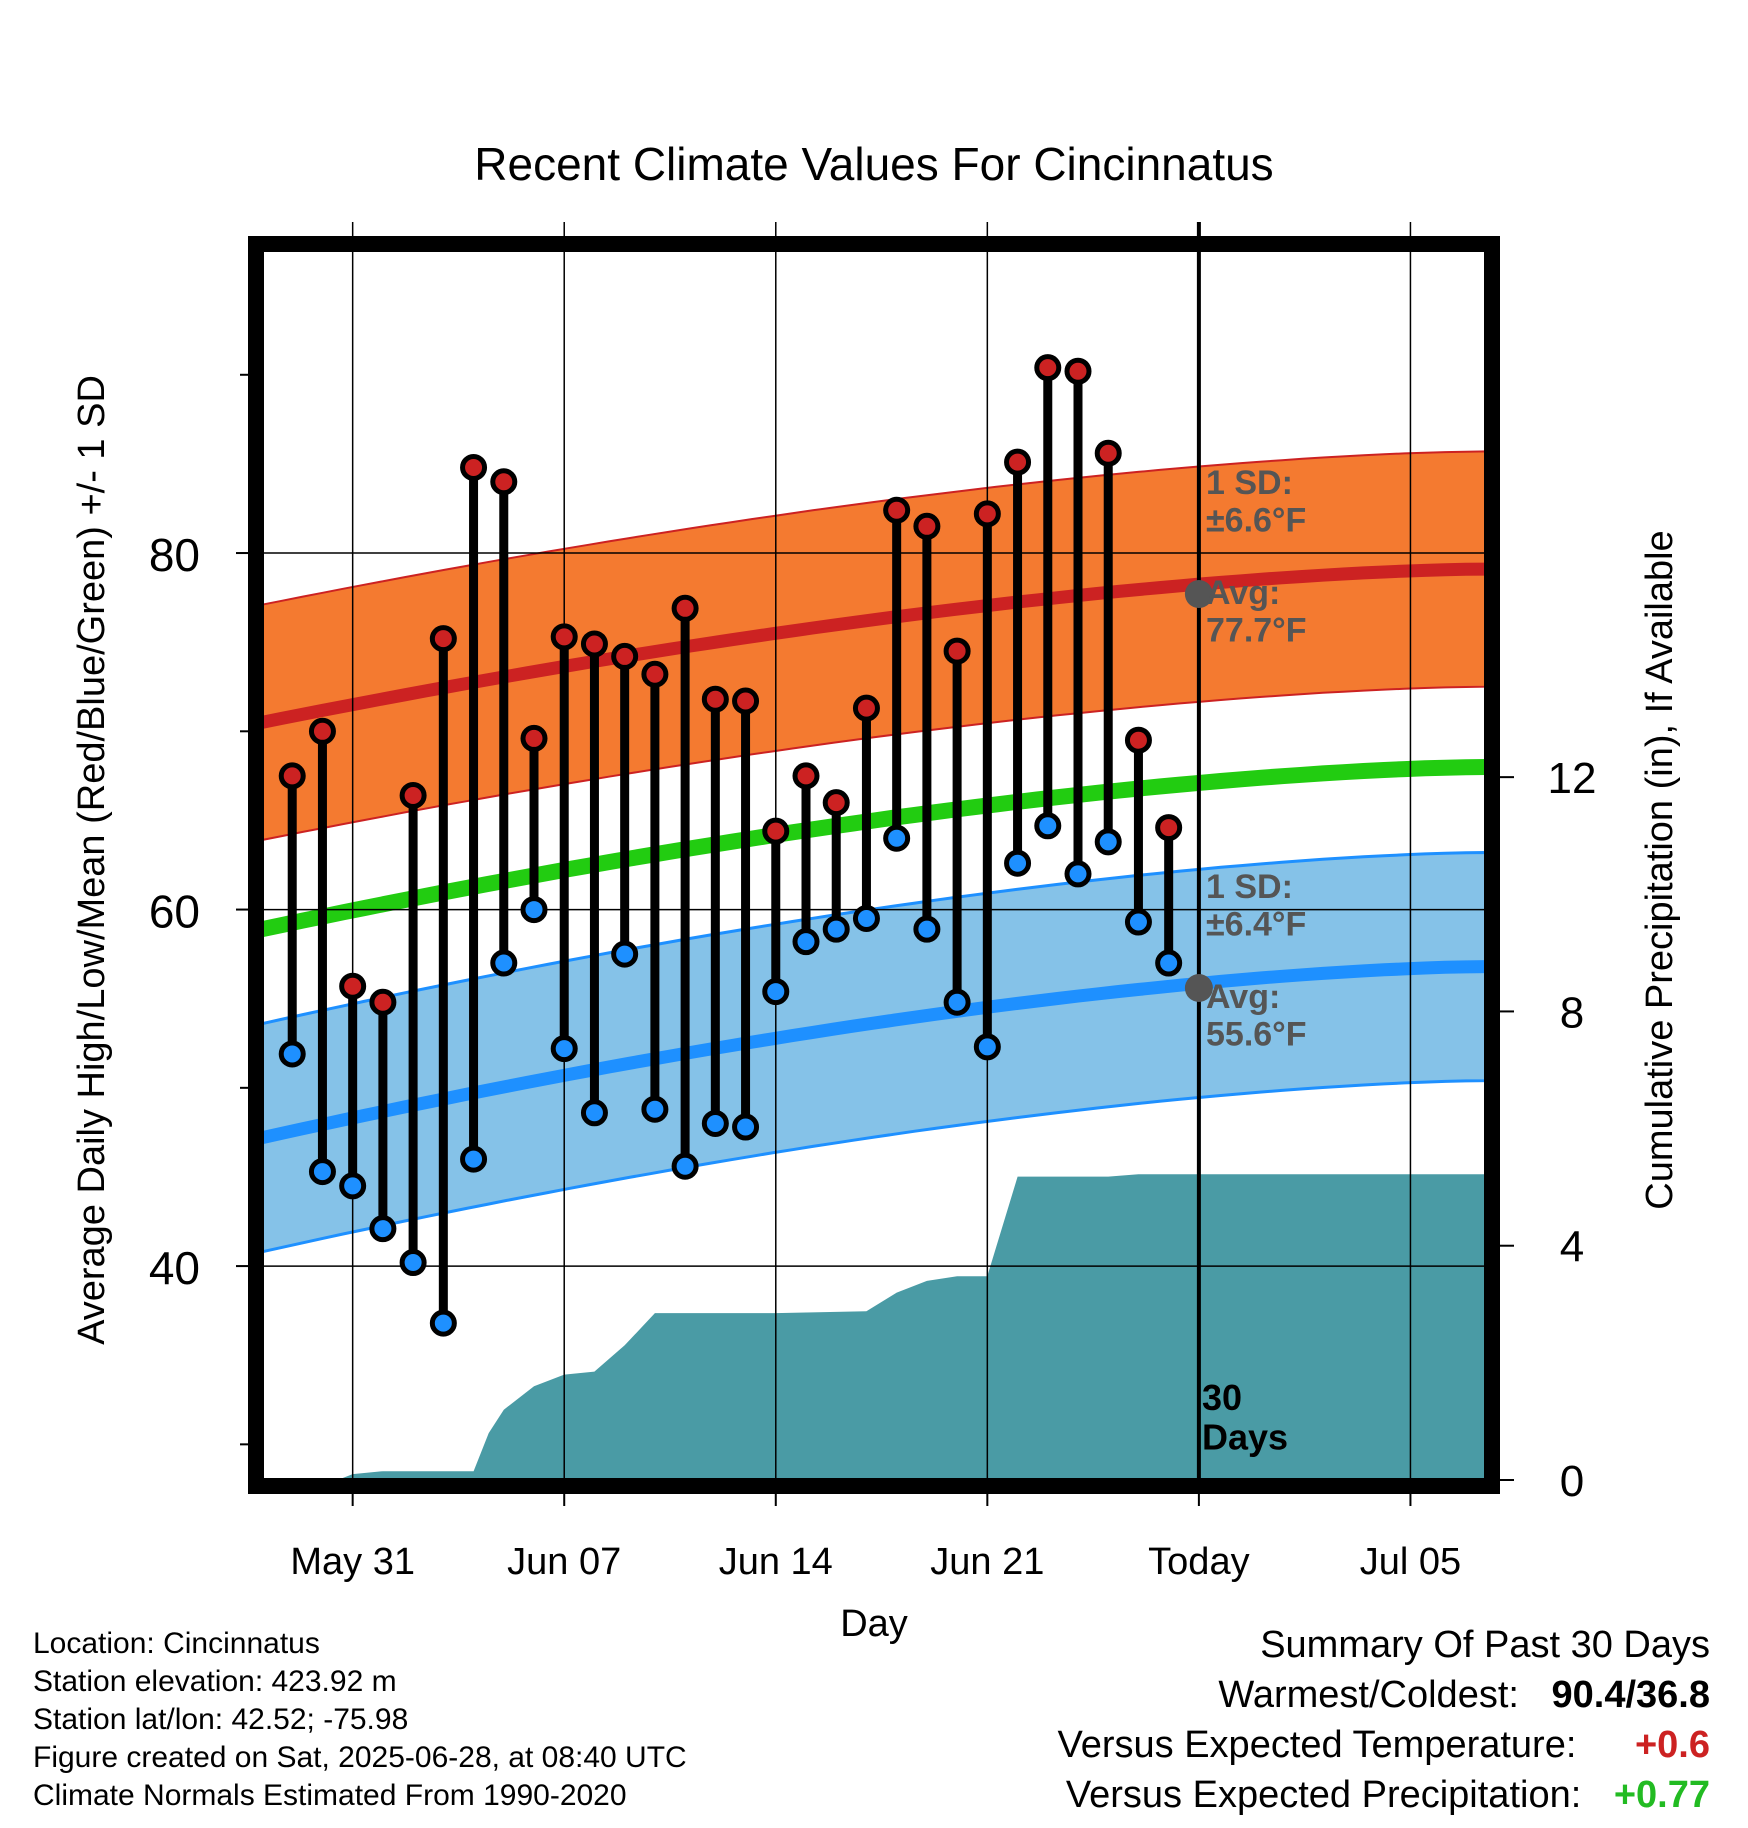 The height and width of the screenshot is (1828, 1748). I want to click on today-low-avg-marker, so click(1198, 988).